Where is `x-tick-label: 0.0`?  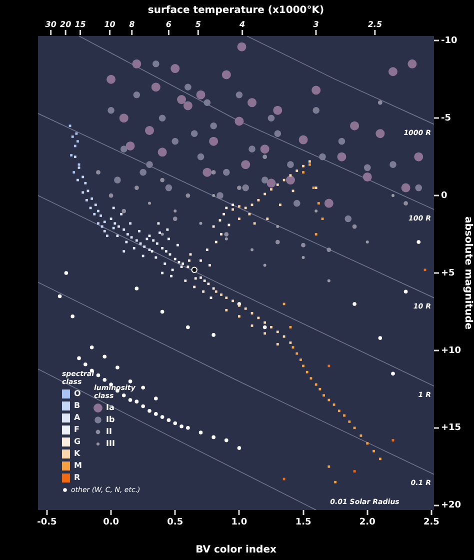 x-tick-label: 0.0 is located at coordinates (111, 523).